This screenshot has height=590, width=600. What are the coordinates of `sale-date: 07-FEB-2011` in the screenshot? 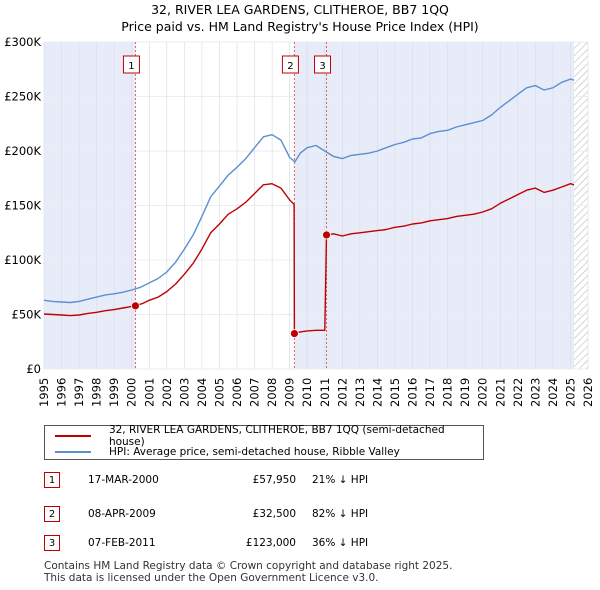 It's located at (122, 543).